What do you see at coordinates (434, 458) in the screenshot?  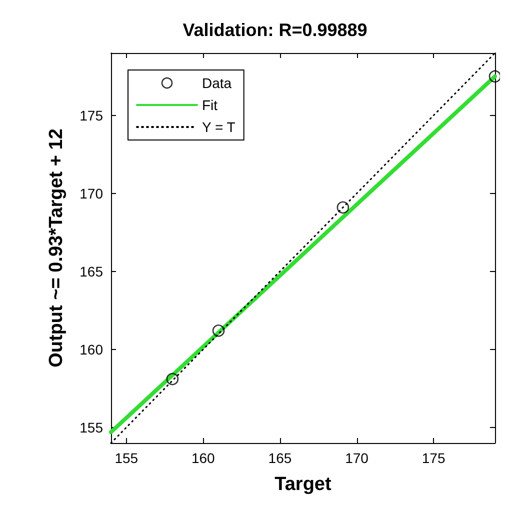 I see `x-tick-label: 175` at bounding box center [434, 458].